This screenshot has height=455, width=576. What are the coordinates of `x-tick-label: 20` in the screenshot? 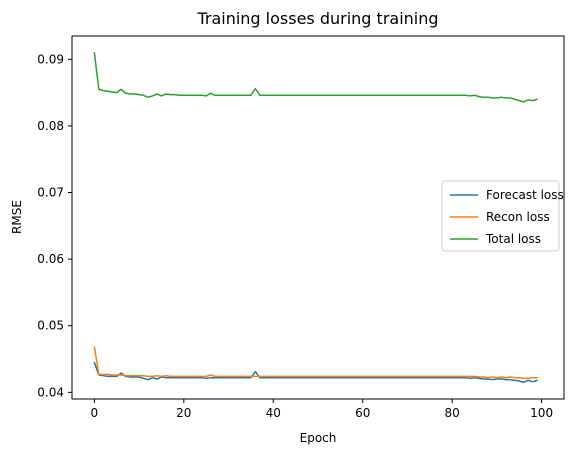 It's located at (183, 413).